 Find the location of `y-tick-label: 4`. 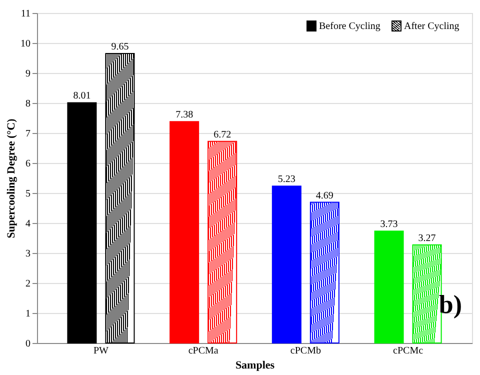

y-tick-label: 4 is located at coordinates (28, 224).